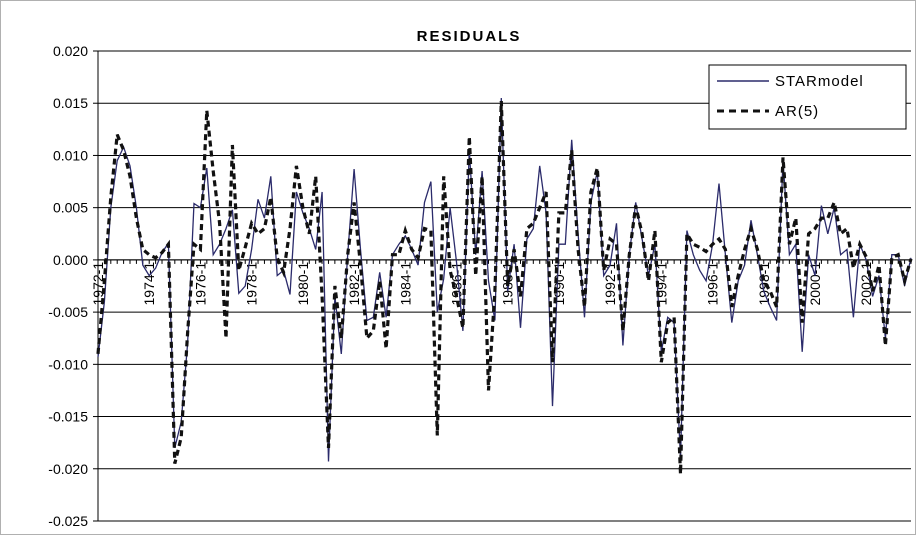 Image resolution: width=916 pixels, height=536 pixels. I want to click on x-tick-label: 1998-1, so click(764, 284).